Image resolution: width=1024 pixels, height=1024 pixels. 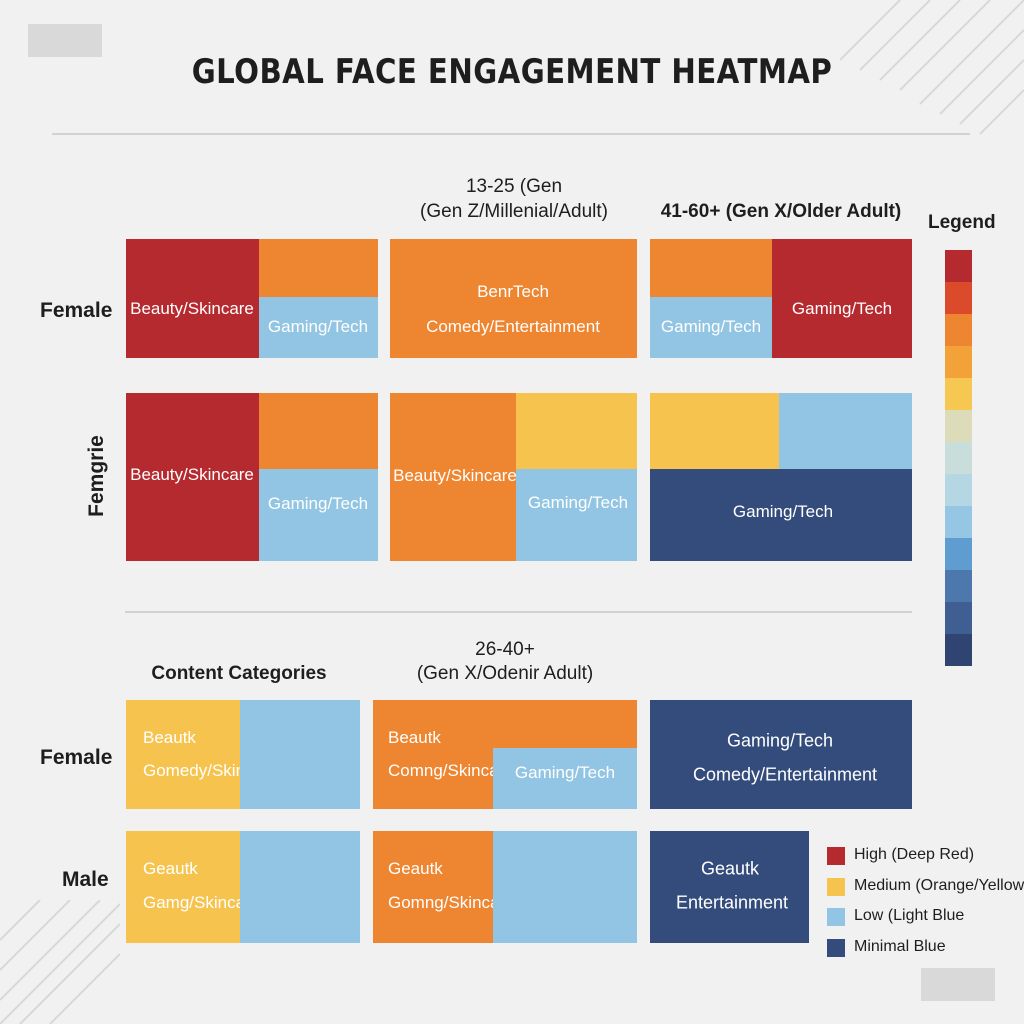 What do you see at coordinates (511, 134) in the screenshot?
I see `title-divider` at bounding box center [511, 134].